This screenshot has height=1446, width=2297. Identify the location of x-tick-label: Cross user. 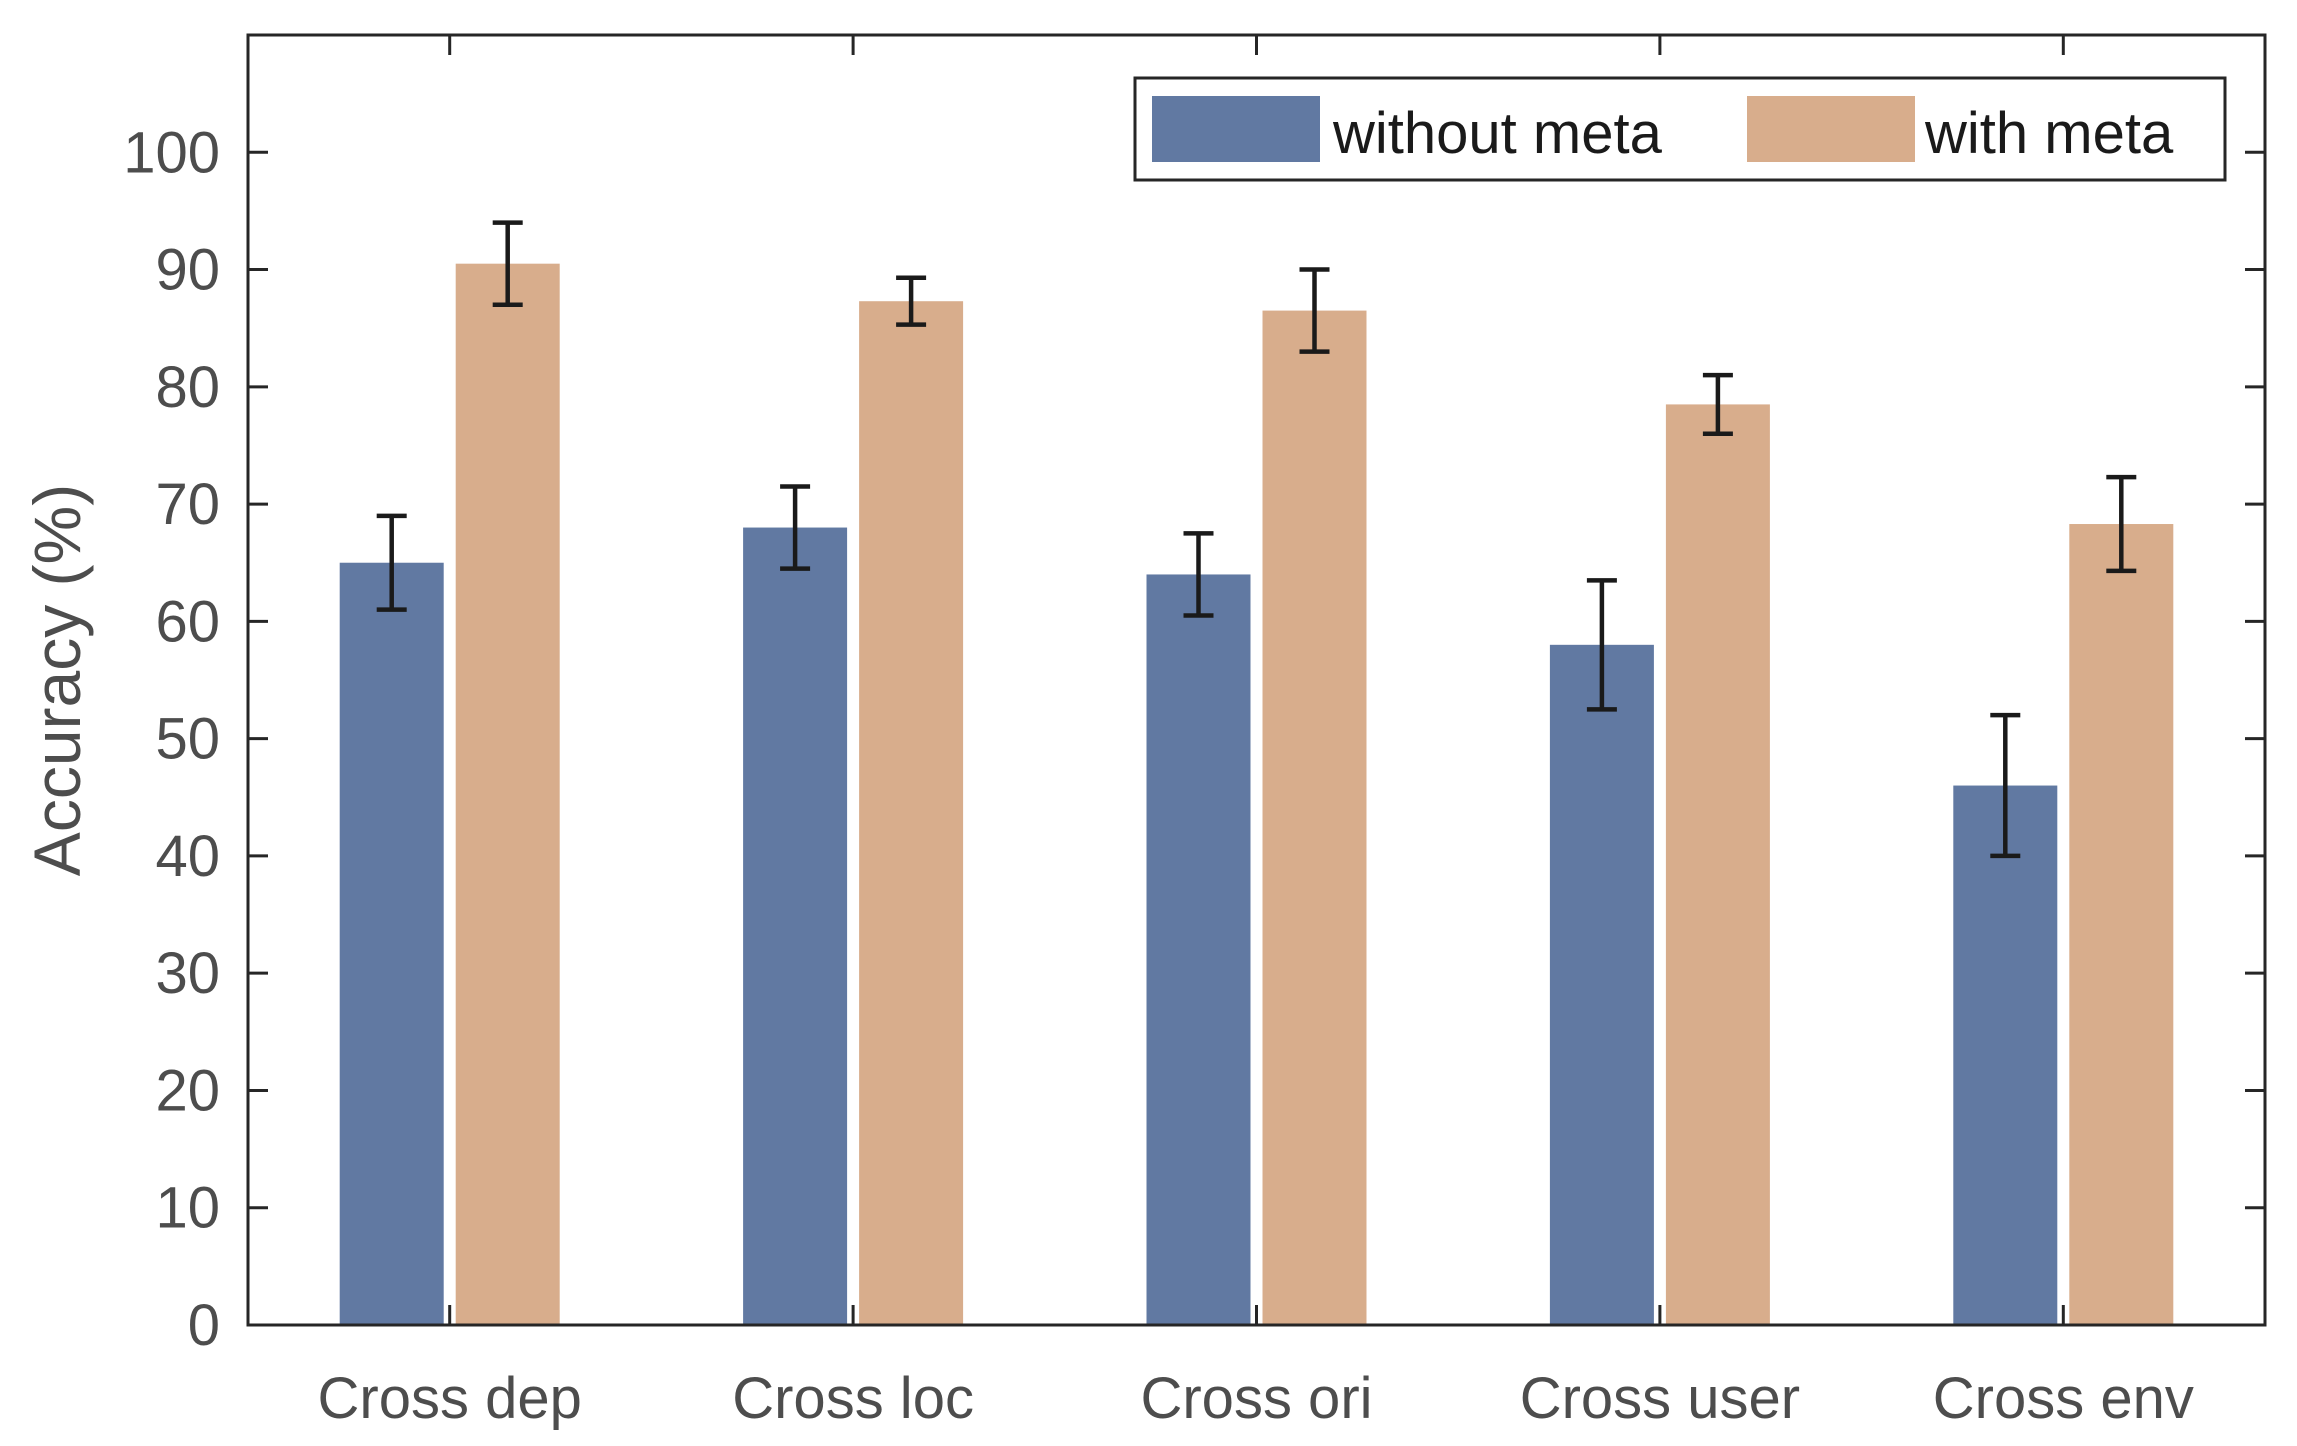
(1660, 1398).